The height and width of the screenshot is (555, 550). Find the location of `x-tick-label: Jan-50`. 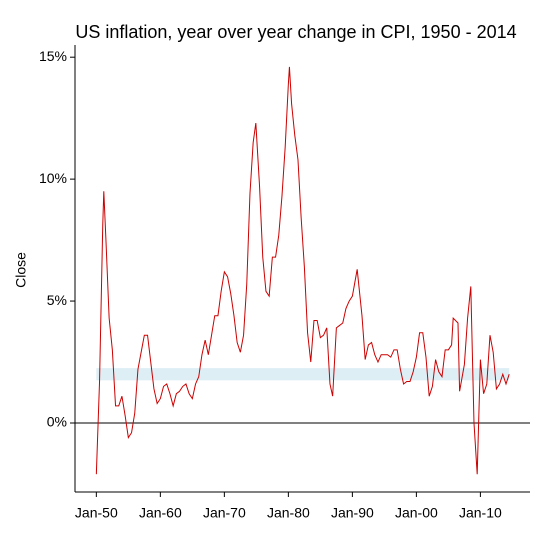

x-tick-label: Jan-50 is located at coordinates (96, 513).